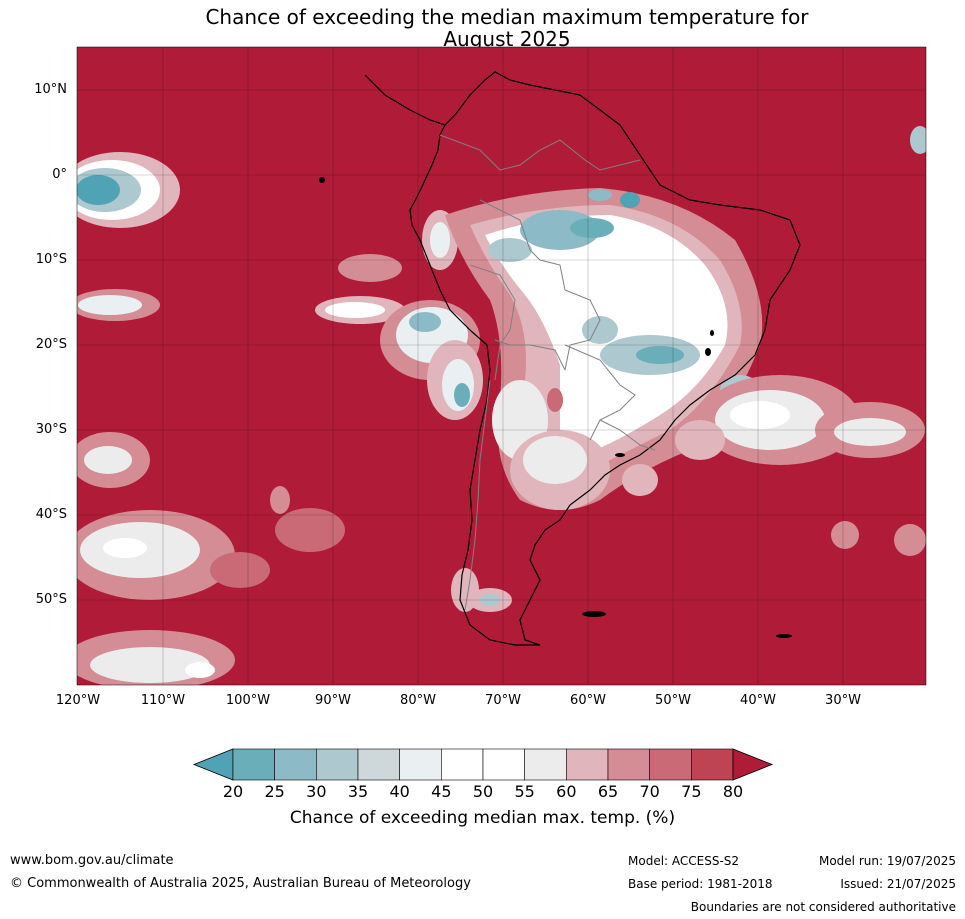 The width and height of the screenshot is (965, 919). I want to click on colorbar-tick-label: 65, so click(608, 791).